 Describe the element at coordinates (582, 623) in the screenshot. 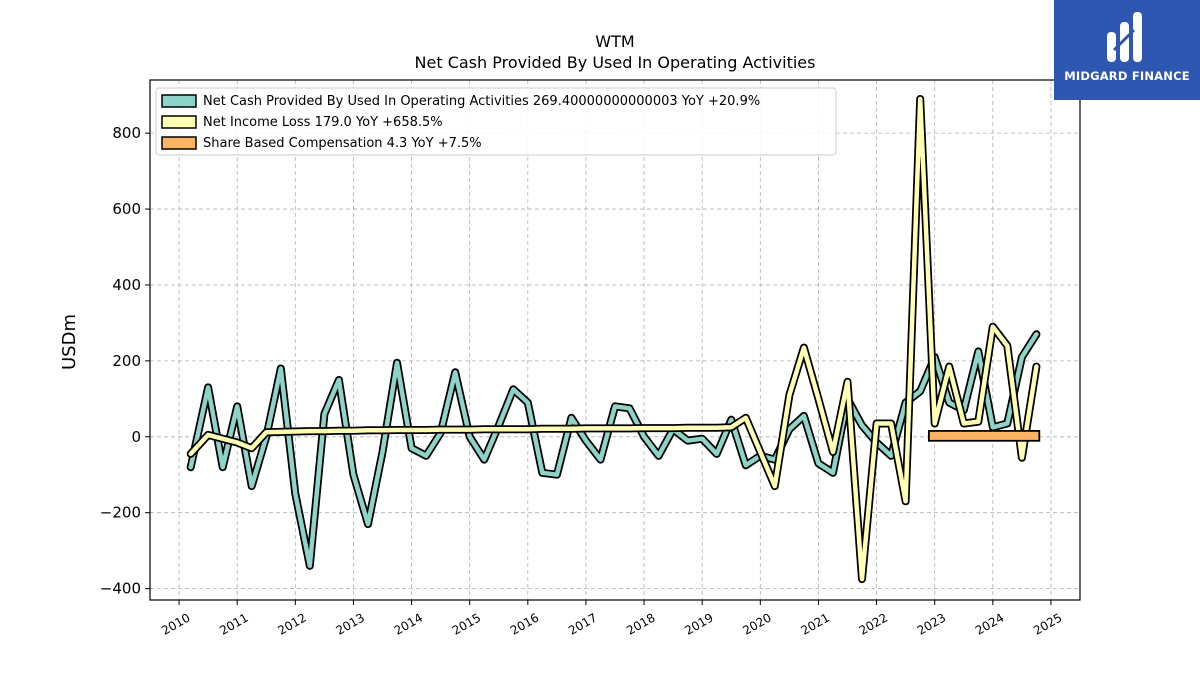

I see `x-tick-label: 2017` at that location.